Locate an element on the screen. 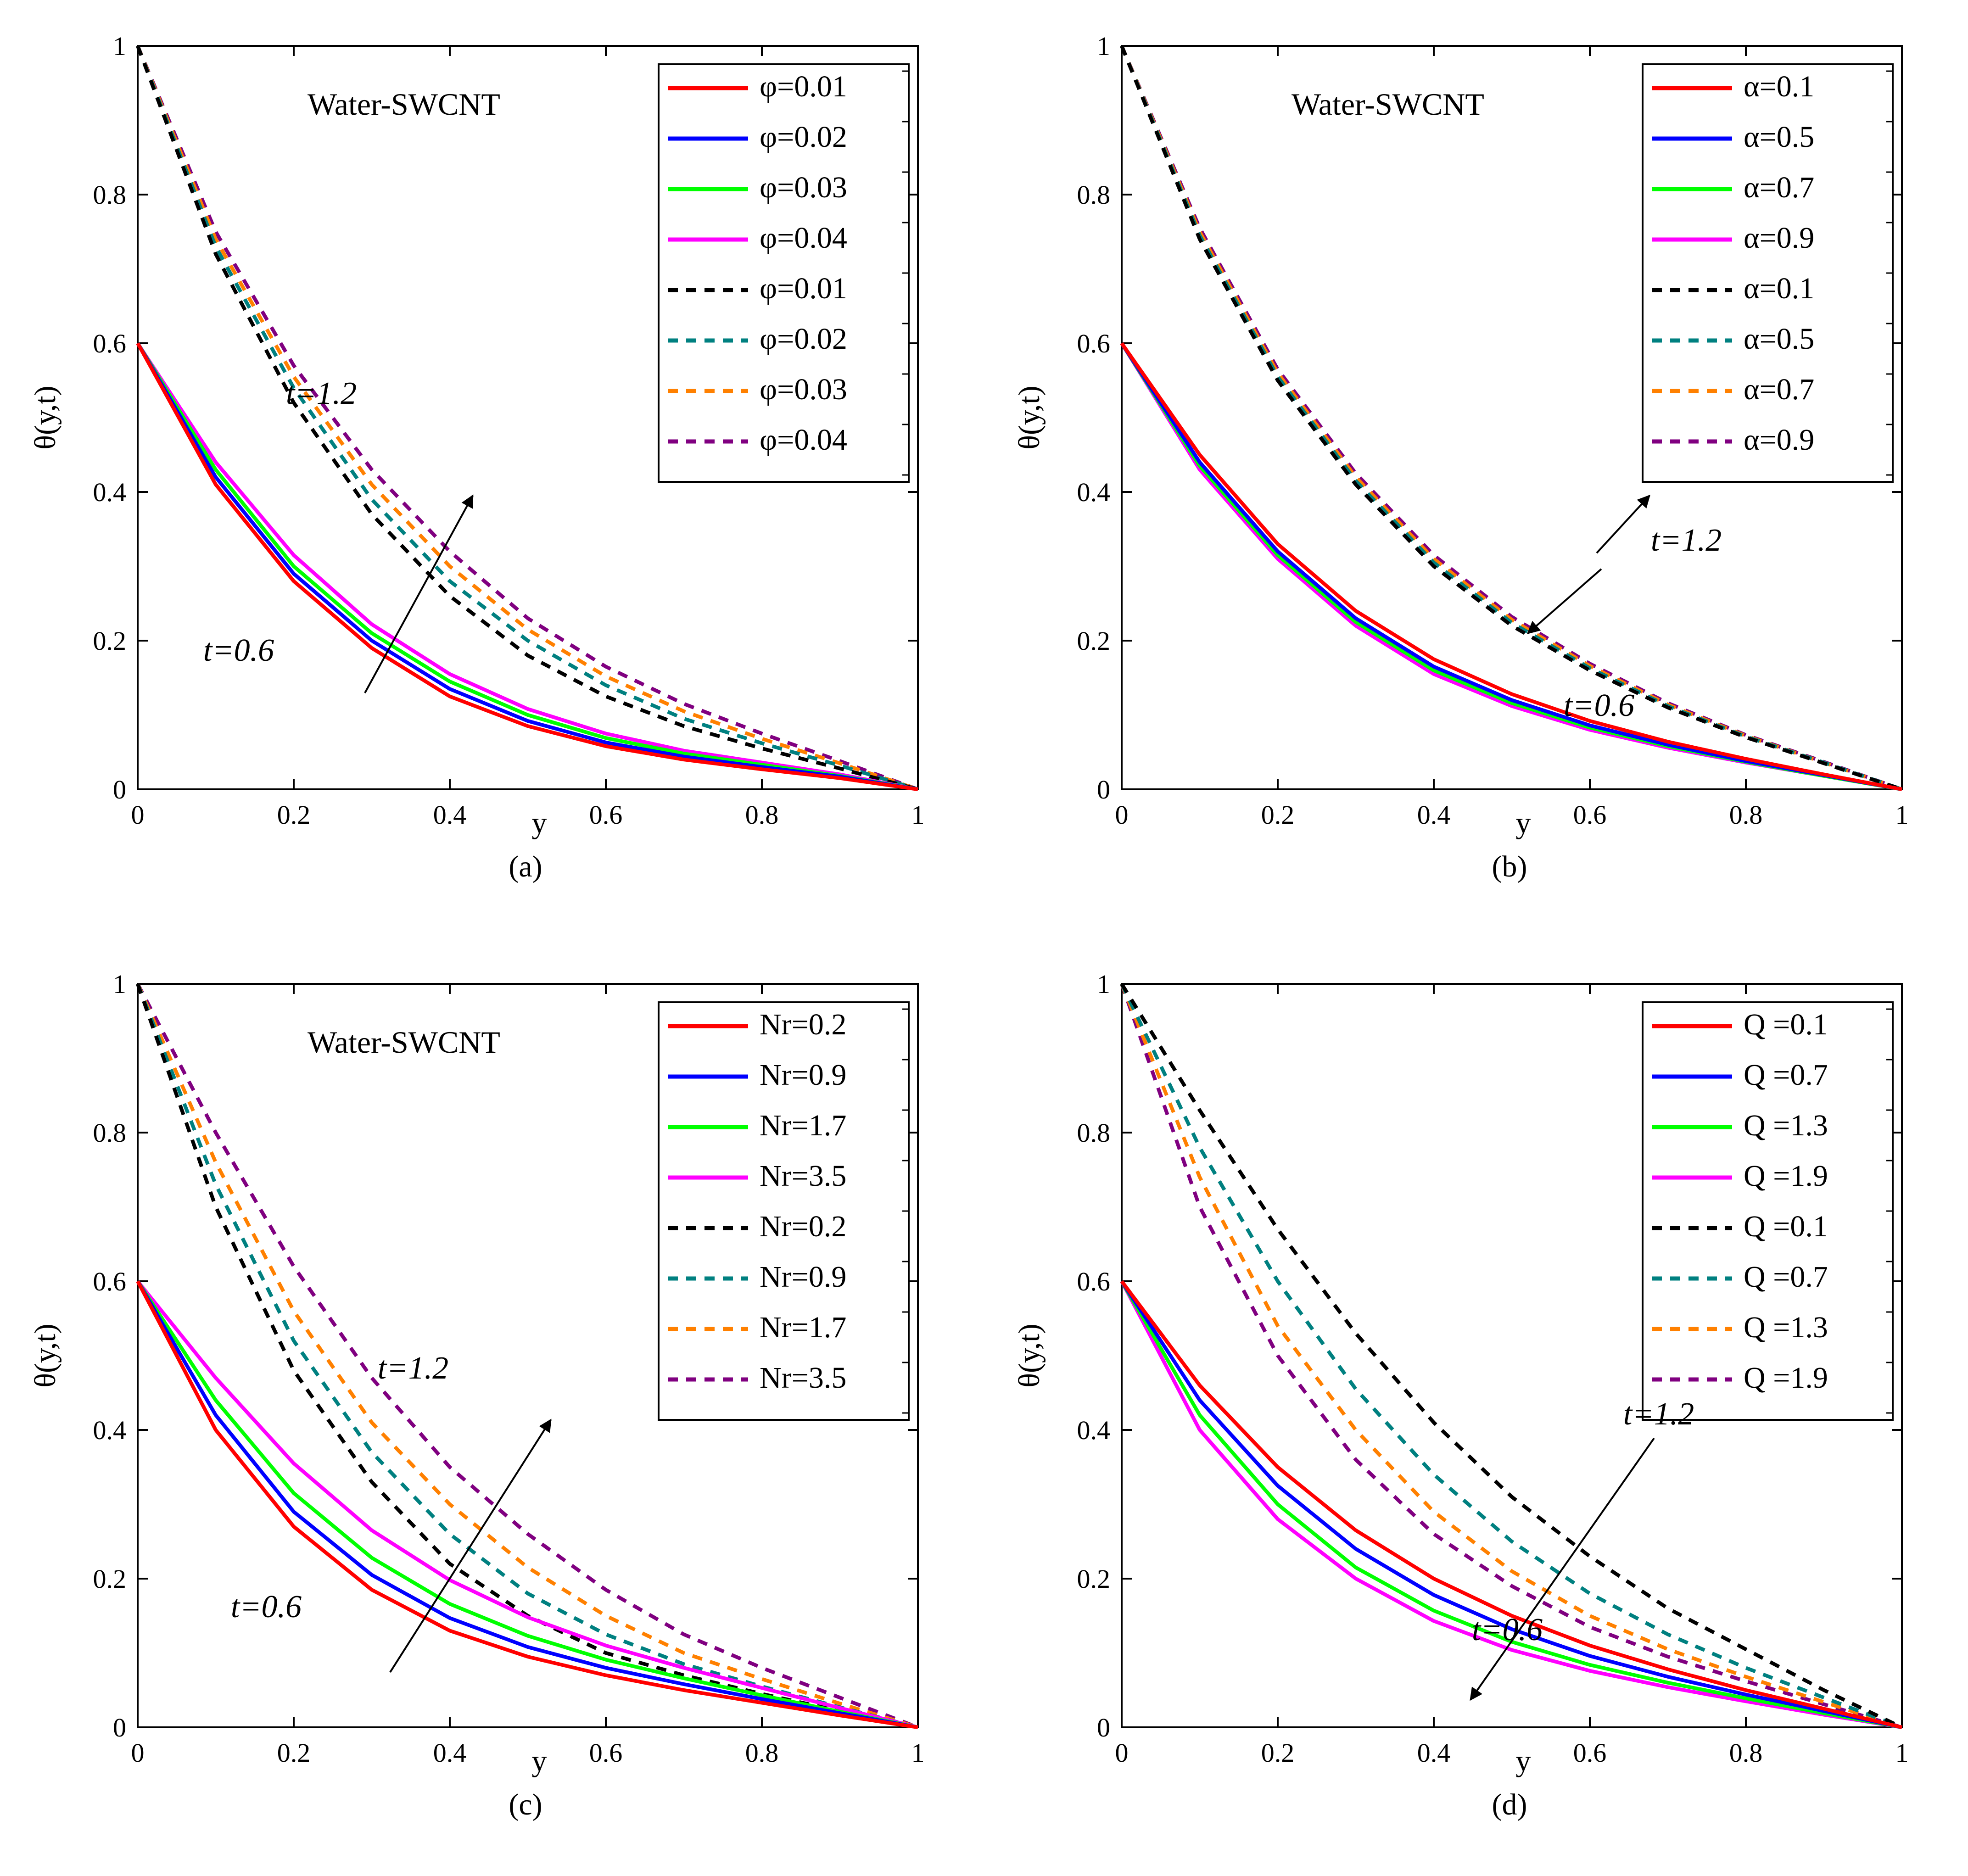 This screenshot has height=1876, width=1968. legend-entry: φ=0.02 is located at coordinates (803, 137).